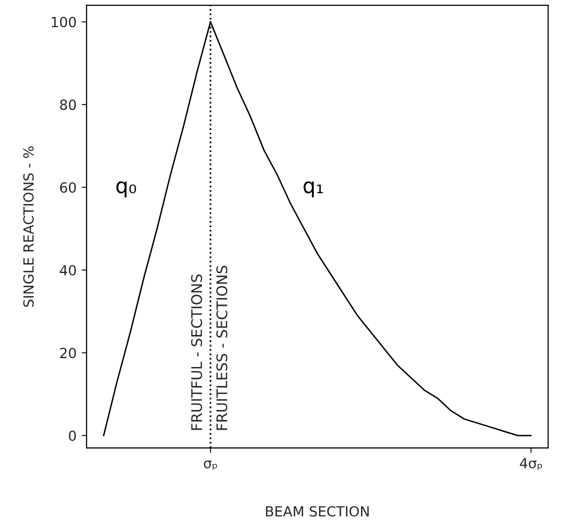  Describe the element at coordinates (68, 270) in the screenshot. I see `y-tick-label: 40` at that location.